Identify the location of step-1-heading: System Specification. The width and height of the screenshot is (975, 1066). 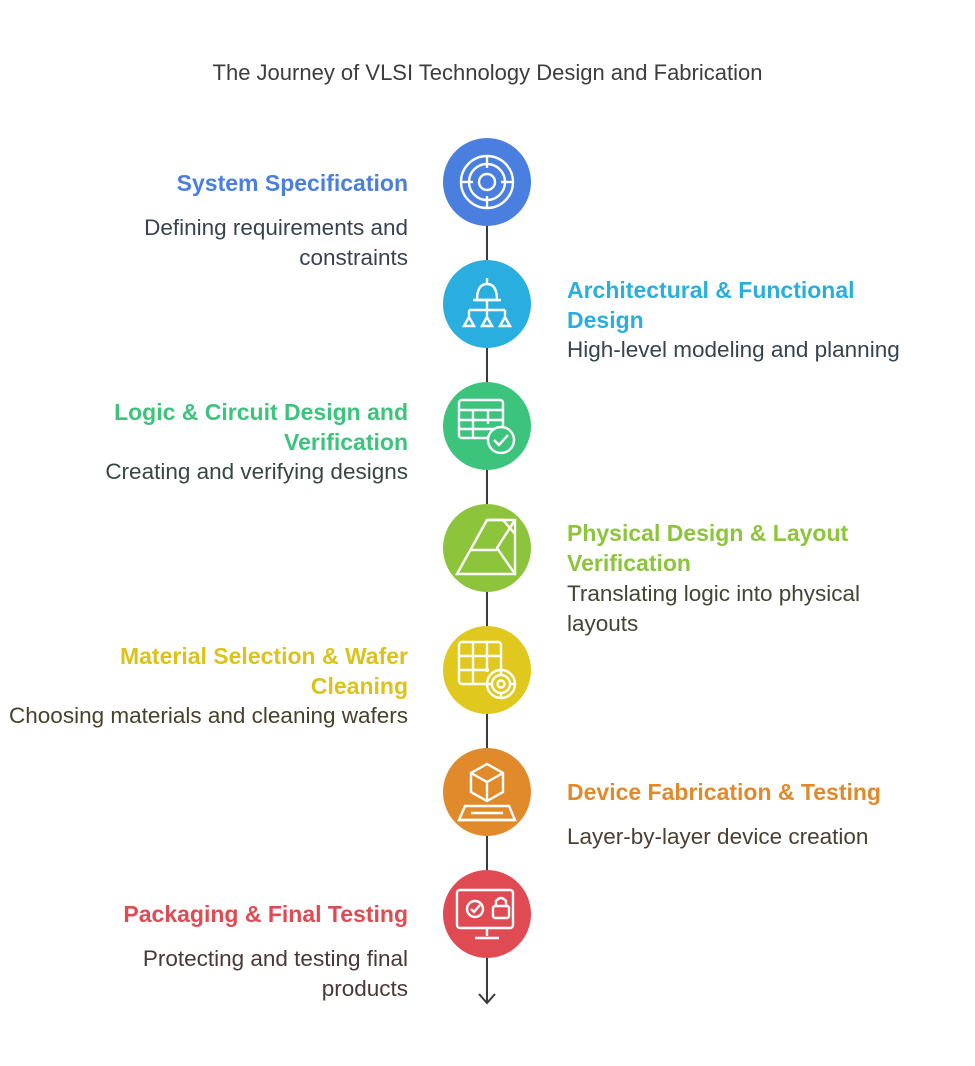
(292, 183).